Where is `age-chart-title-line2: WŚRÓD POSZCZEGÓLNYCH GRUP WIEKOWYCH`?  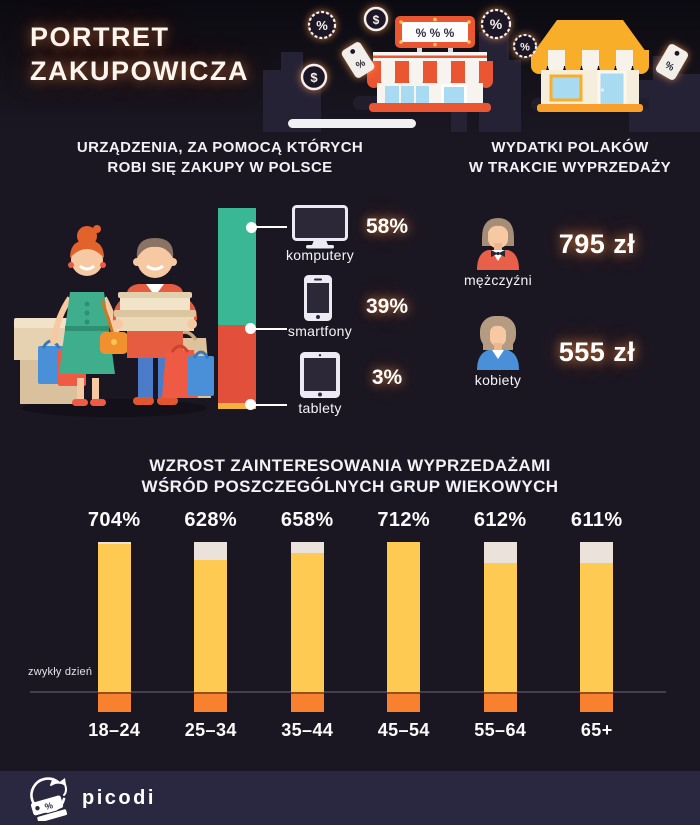
age-chart-title-line2: WŚRÓD POSZCZEGÓLNYCH GRUP WIEKOWYCH is located at coordinates (350, 486).